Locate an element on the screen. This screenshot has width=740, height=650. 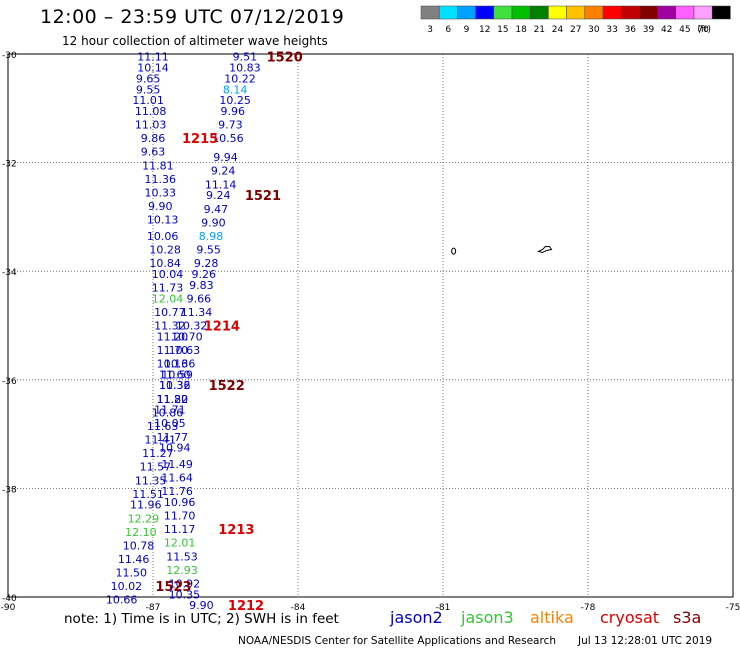
legend-label: 45 is located at coordinates (684, 30).